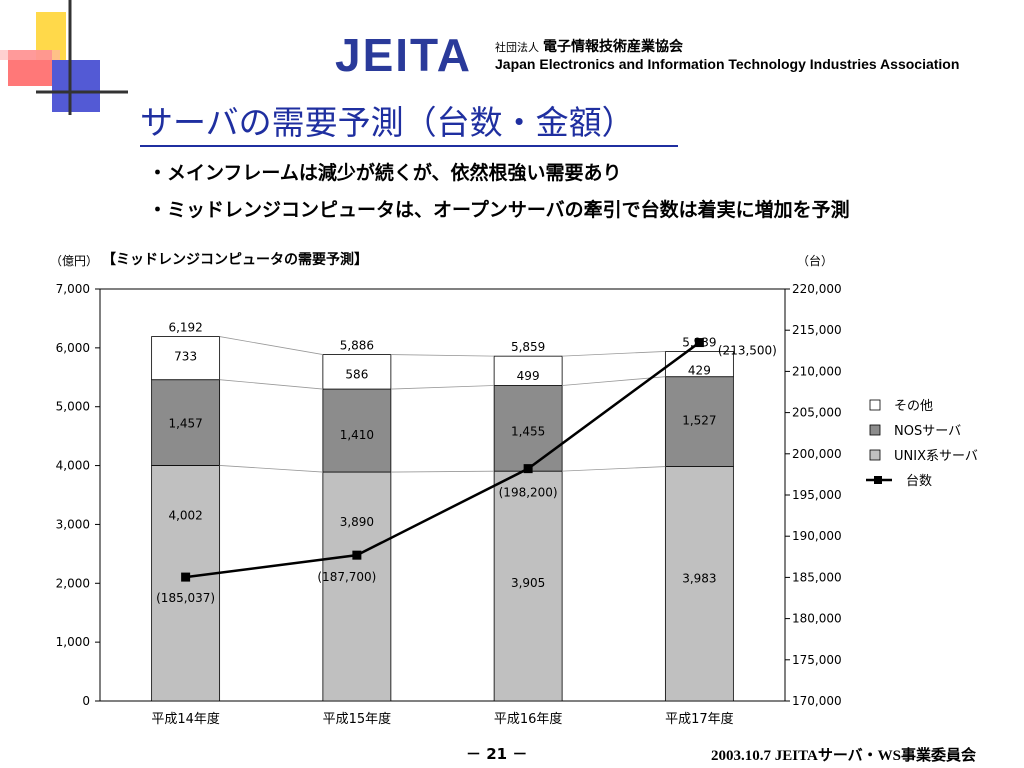 This screenshot has height=768, width=1024. What do you see at coordinates (817, 330) in the screenshot?
I see `y2-tick-label: 215,000` at bounding box center [817, 330].